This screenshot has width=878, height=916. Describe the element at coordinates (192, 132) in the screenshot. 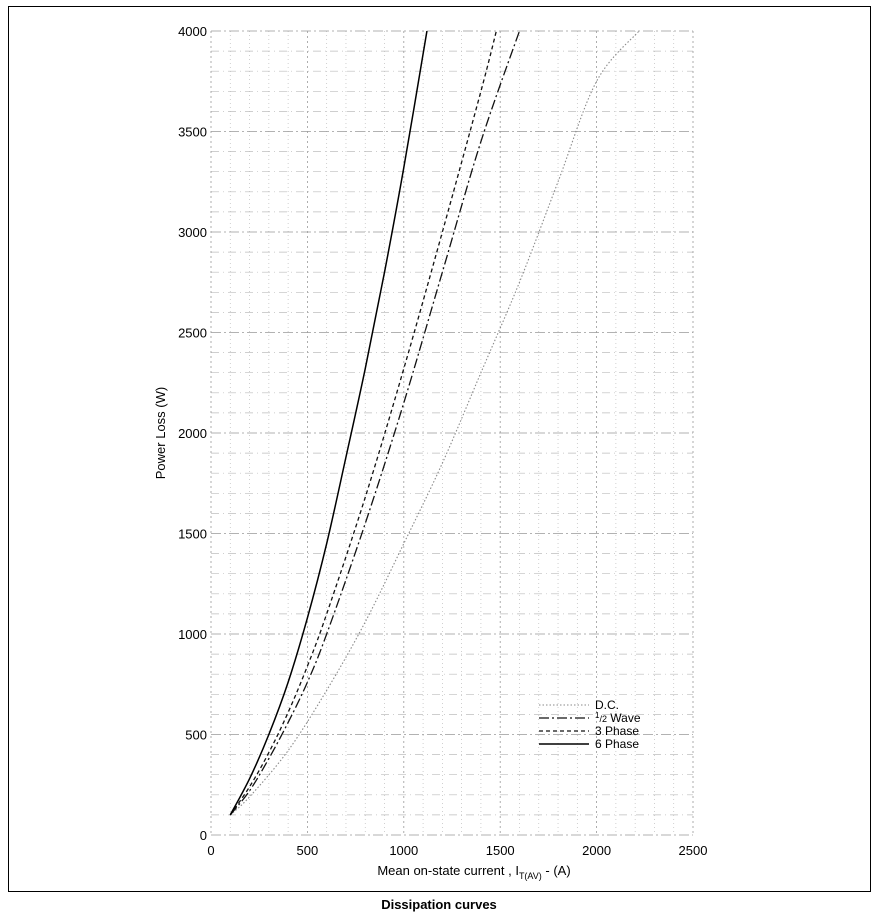

I see `y-tick-label: 3500` at that location.